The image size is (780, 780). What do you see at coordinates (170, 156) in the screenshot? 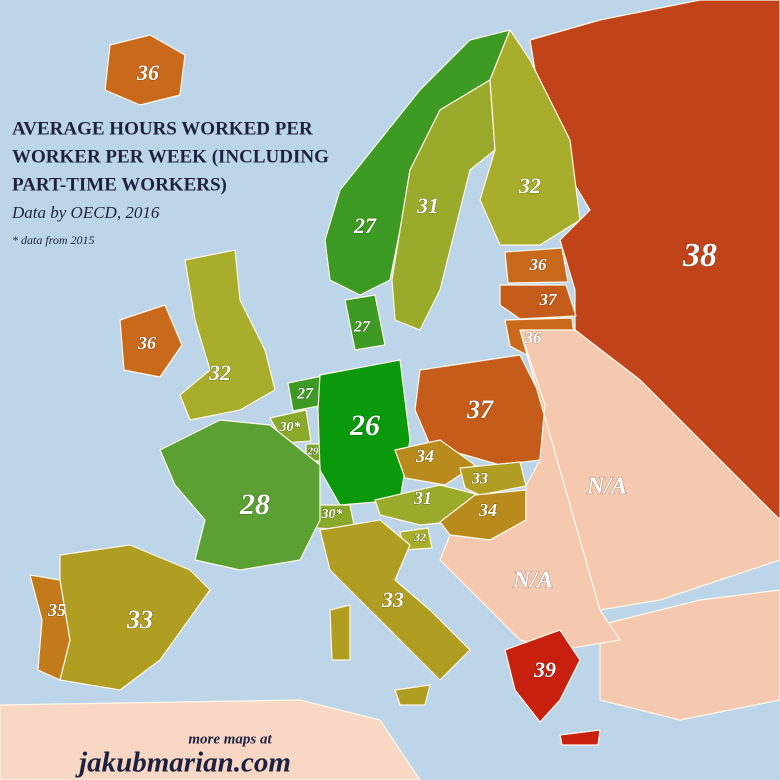
I see `title-line: WORKER PER WEEK (INCLUDING` at bounding box center [170, 156].